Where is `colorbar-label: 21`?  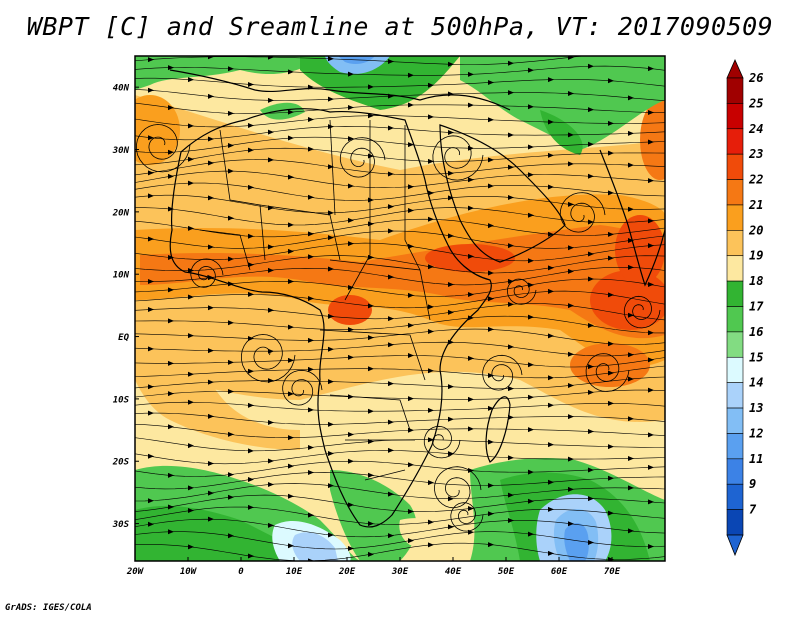 colorbar-label: 21 is located at coordinates (755, 205).